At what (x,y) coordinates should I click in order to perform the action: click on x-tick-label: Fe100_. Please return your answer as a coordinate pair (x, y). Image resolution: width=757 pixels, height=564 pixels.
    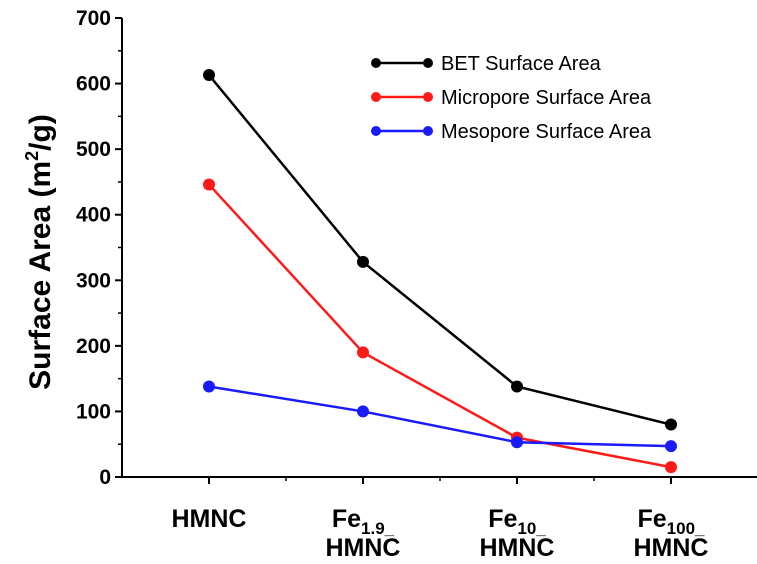
    Looking at the image, I should click on (671, 521).